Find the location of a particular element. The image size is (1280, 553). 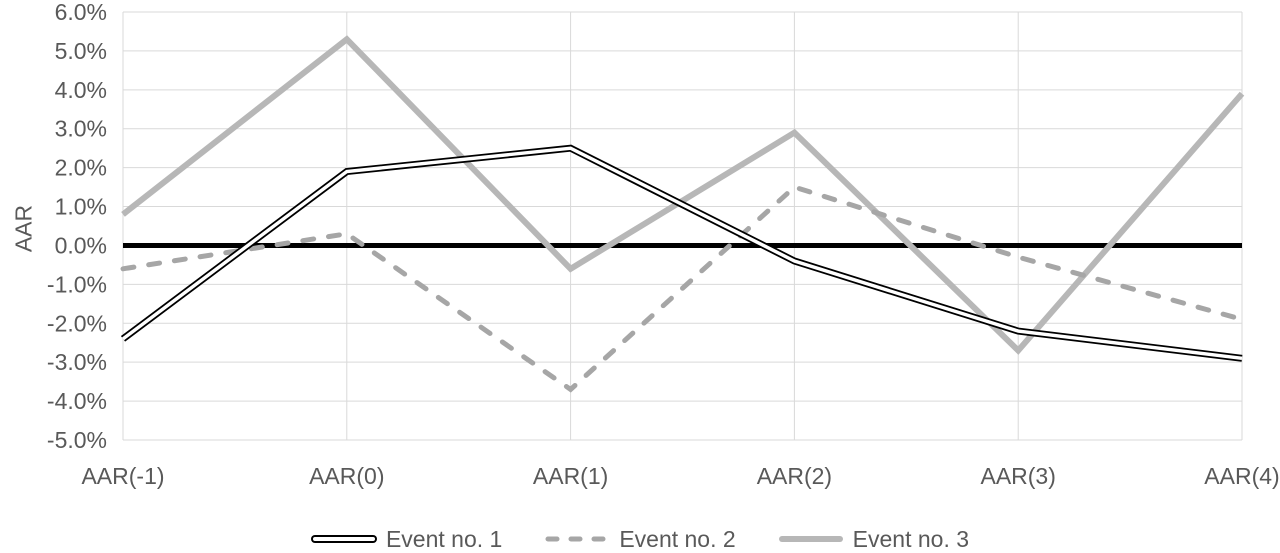

legend-item-event-no-3: Event no. 3 is located at coordinates (873, 539).